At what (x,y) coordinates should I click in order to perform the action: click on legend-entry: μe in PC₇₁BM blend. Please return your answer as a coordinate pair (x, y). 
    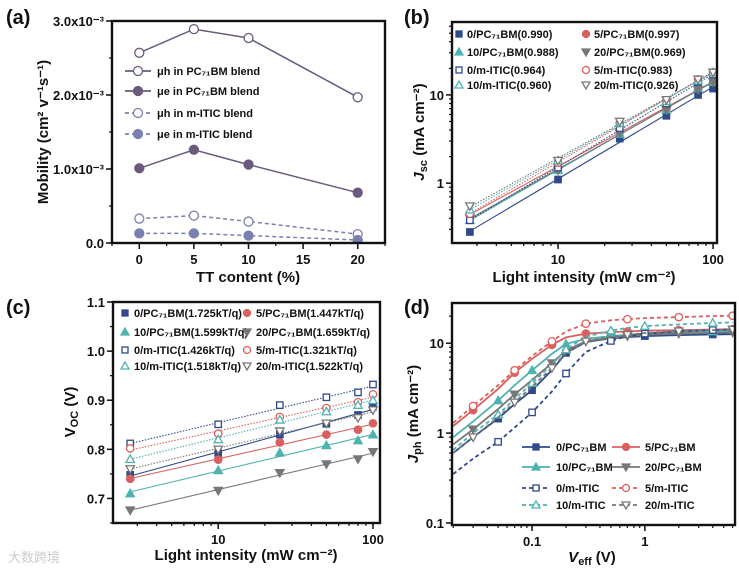
    Looking at the image, I should click on (192, 91).